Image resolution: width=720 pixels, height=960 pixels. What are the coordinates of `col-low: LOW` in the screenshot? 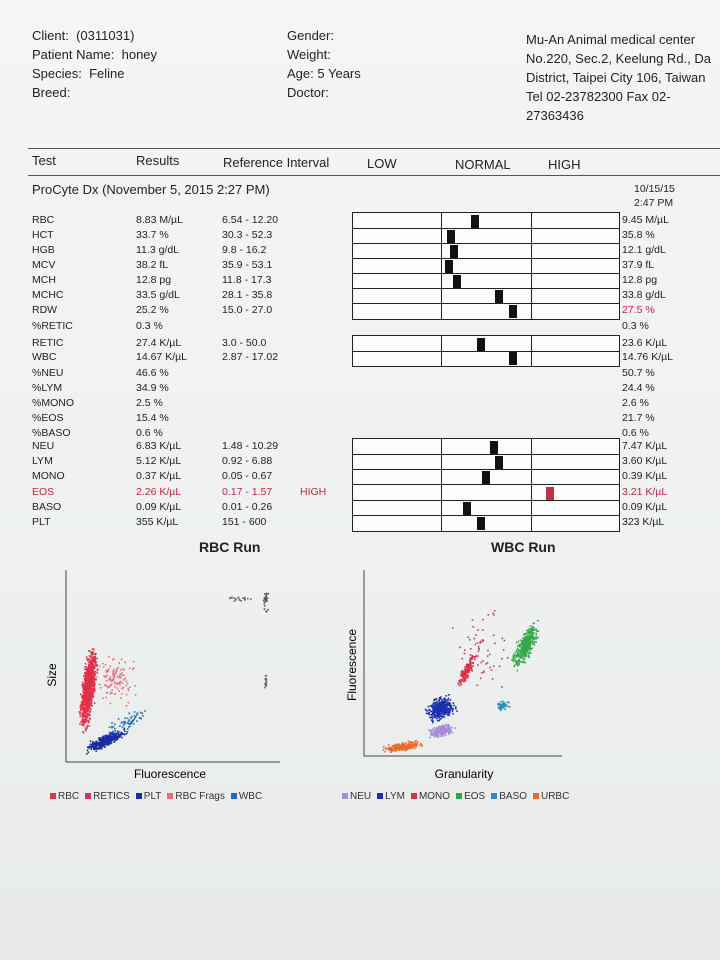 It's located at (382, 163).